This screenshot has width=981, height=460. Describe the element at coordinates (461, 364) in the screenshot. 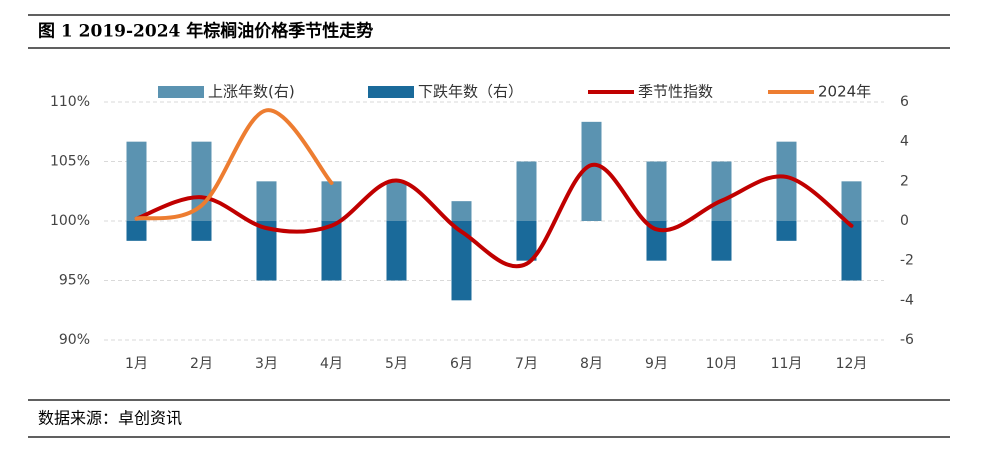

I see `x-tick-label: 6月` at that location.